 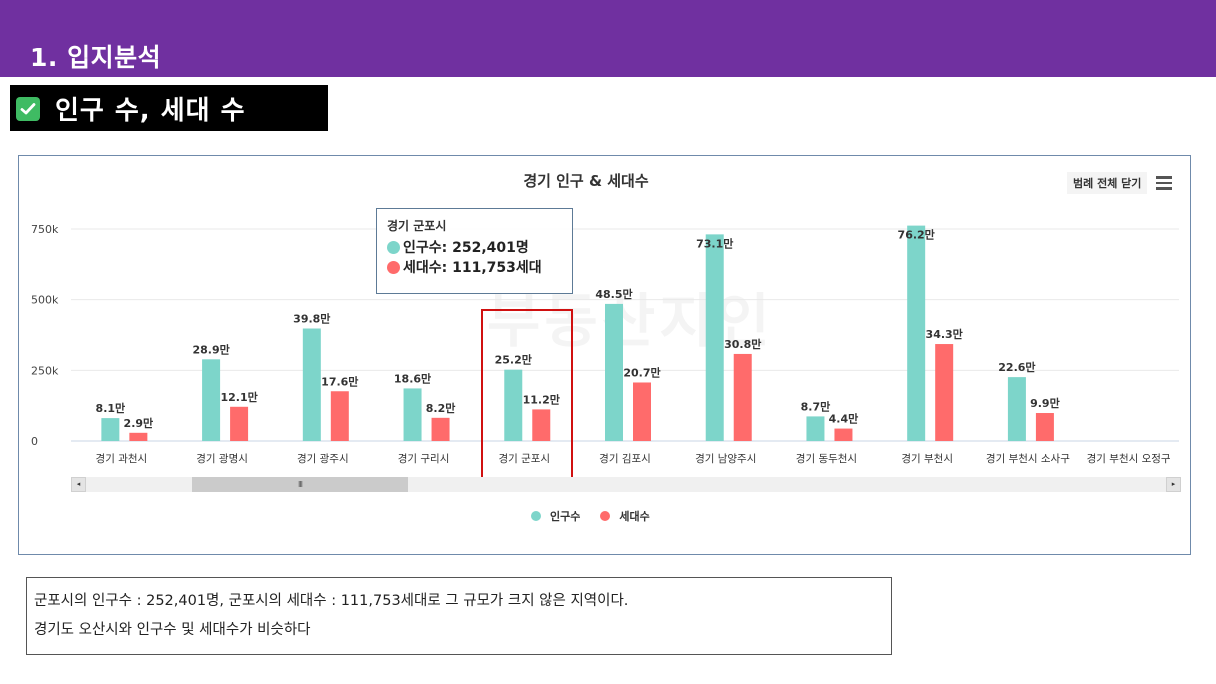 What do you see at coordinates (742, 344) in the screenshot?
I see `data-label: 30.8만` at bounding box center [742, 344].